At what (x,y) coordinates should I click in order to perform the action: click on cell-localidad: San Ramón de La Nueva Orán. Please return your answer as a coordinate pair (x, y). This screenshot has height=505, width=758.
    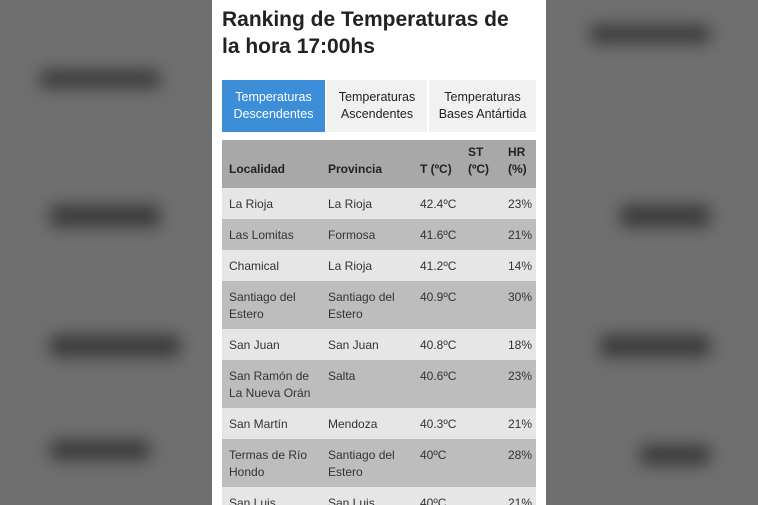
    Looking at the image, I should click on (271, 384).